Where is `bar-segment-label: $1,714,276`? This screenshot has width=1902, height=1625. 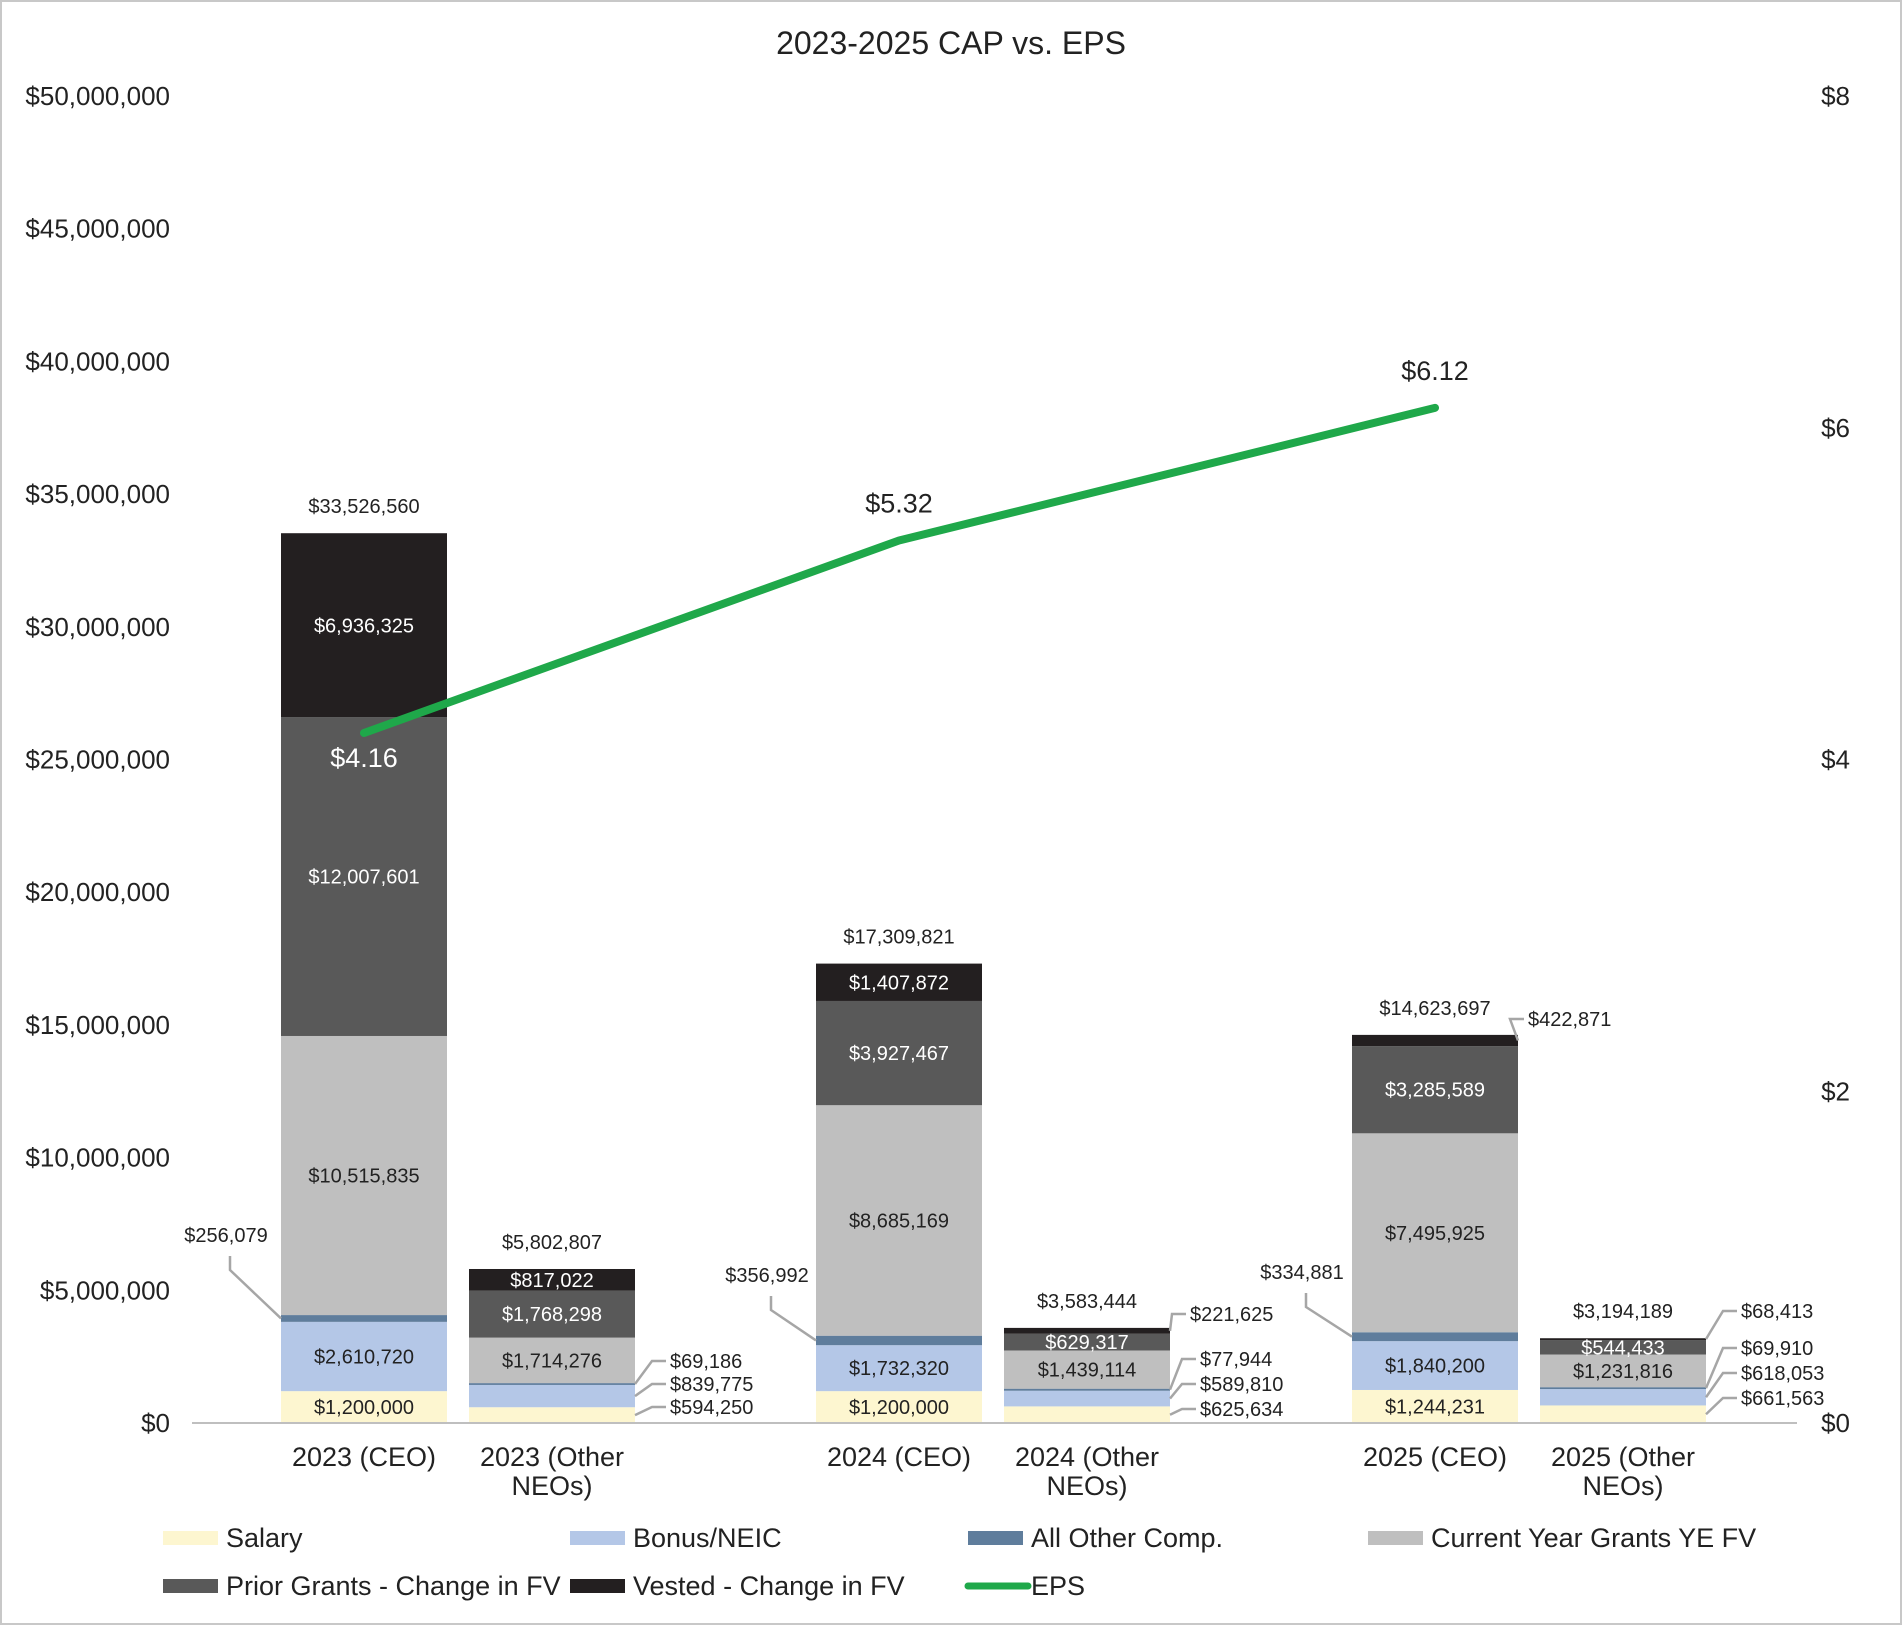 bar-segment-label: $1,714,276 is located at coordinates (552, 1361).